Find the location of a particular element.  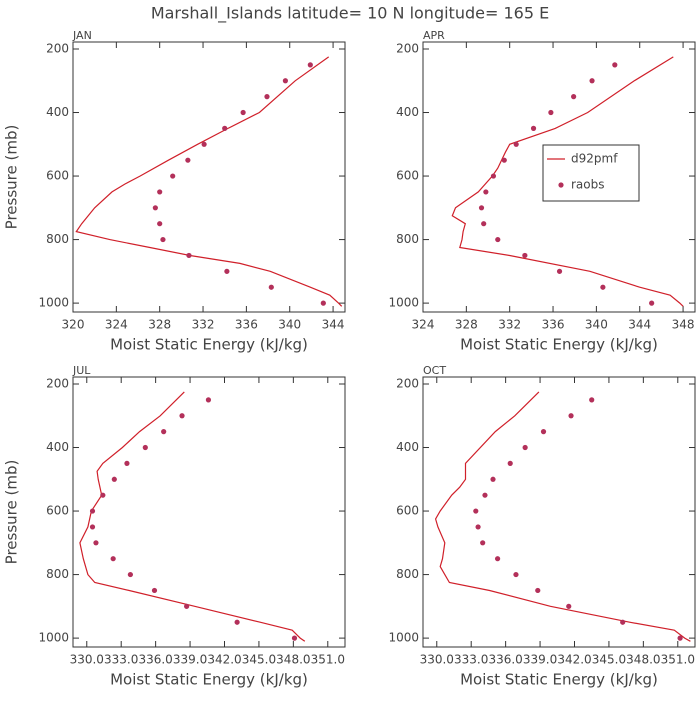

legend-dot is located at coordinates (561, 185).